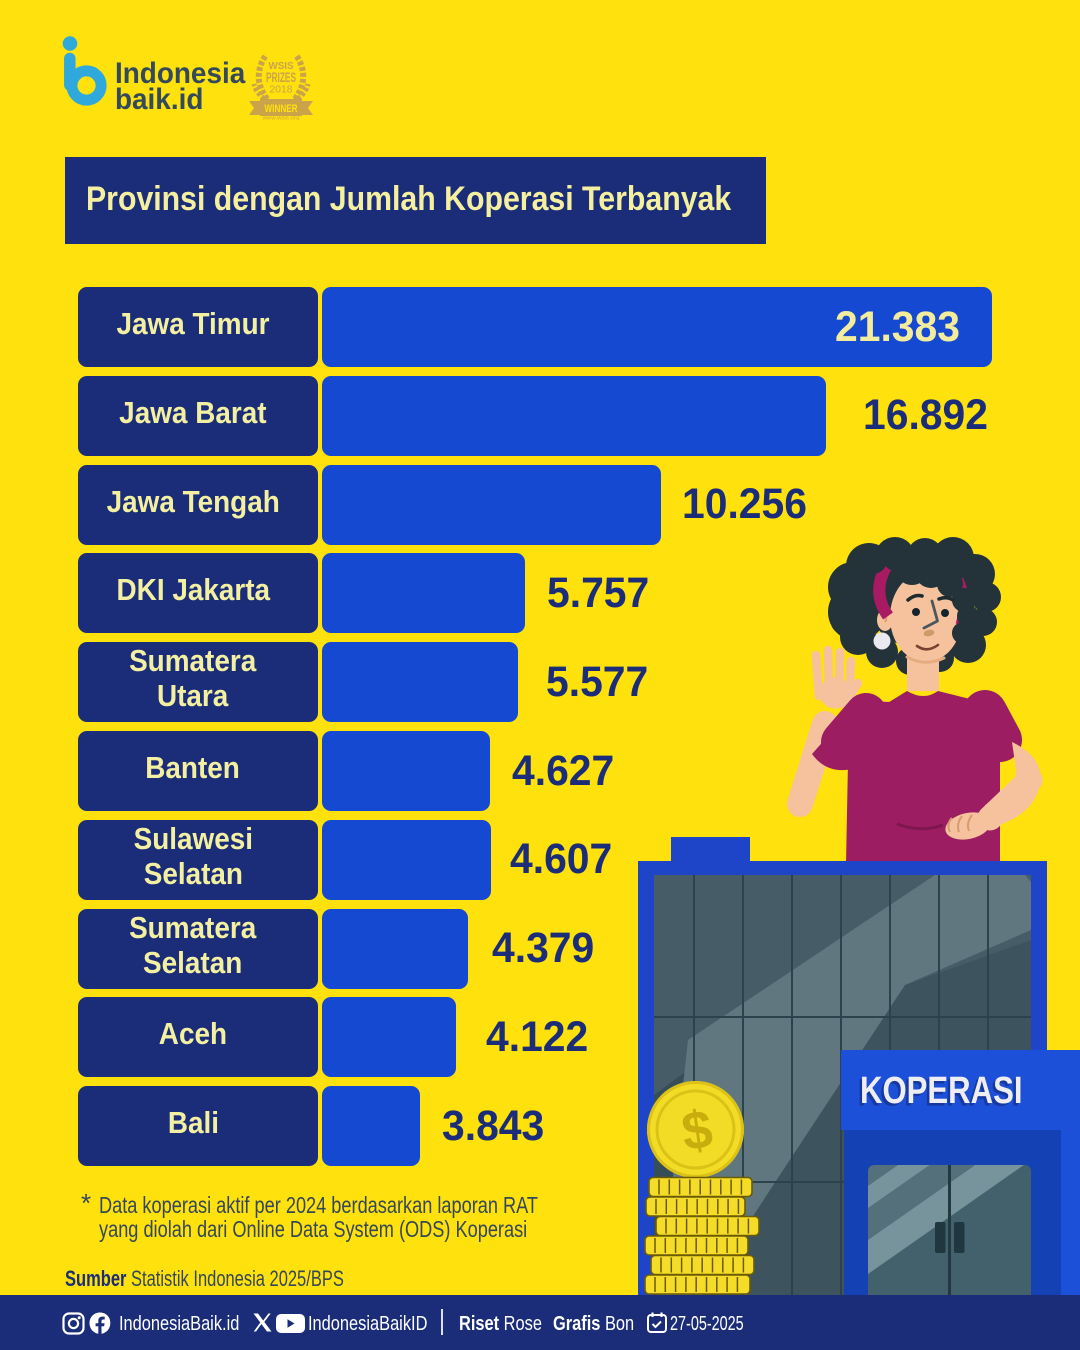 This screenshot has width=1080, height=1350. I want to click on svg-text: www.wsis.org, so click(280, 118).